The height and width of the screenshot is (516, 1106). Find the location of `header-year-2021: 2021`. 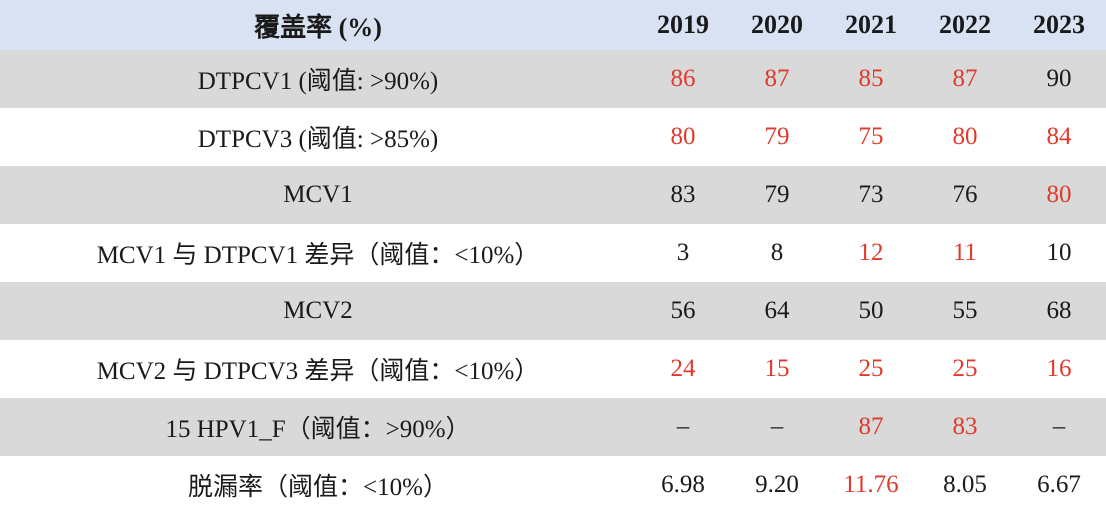

header-year-2021: 2021 is located at coordinates (871, 24).